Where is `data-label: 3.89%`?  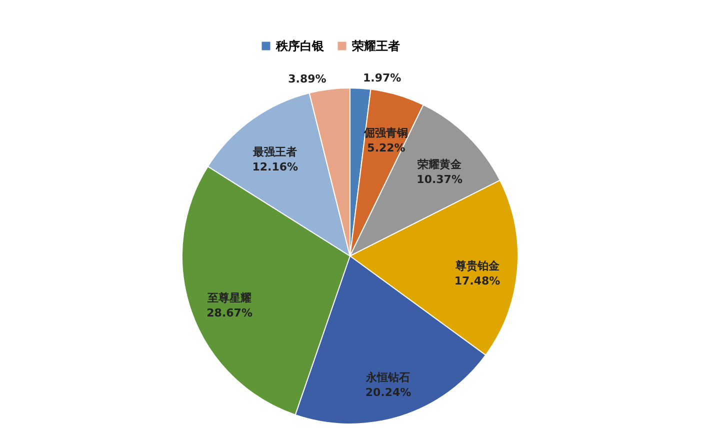
data-label: 3.89% is located at coordinates (307, 79).